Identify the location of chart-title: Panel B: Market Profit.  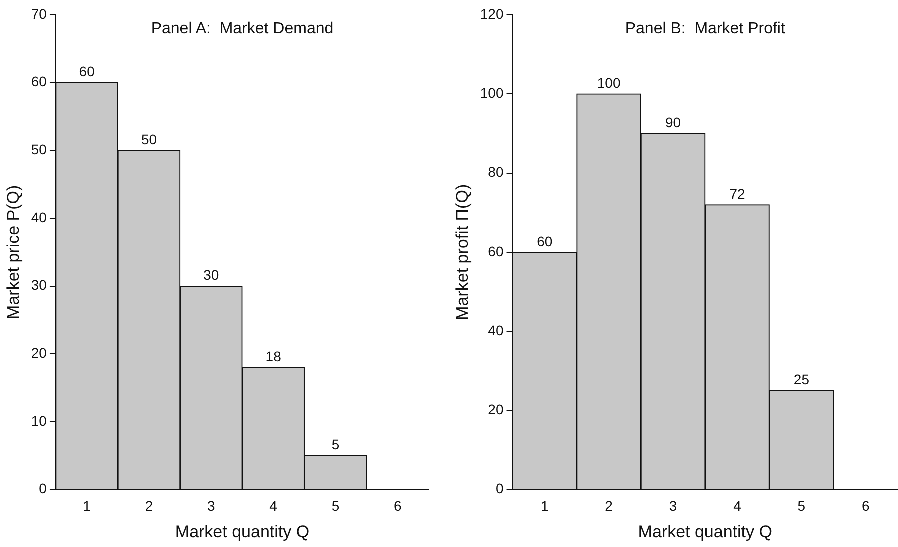
(705, 29).